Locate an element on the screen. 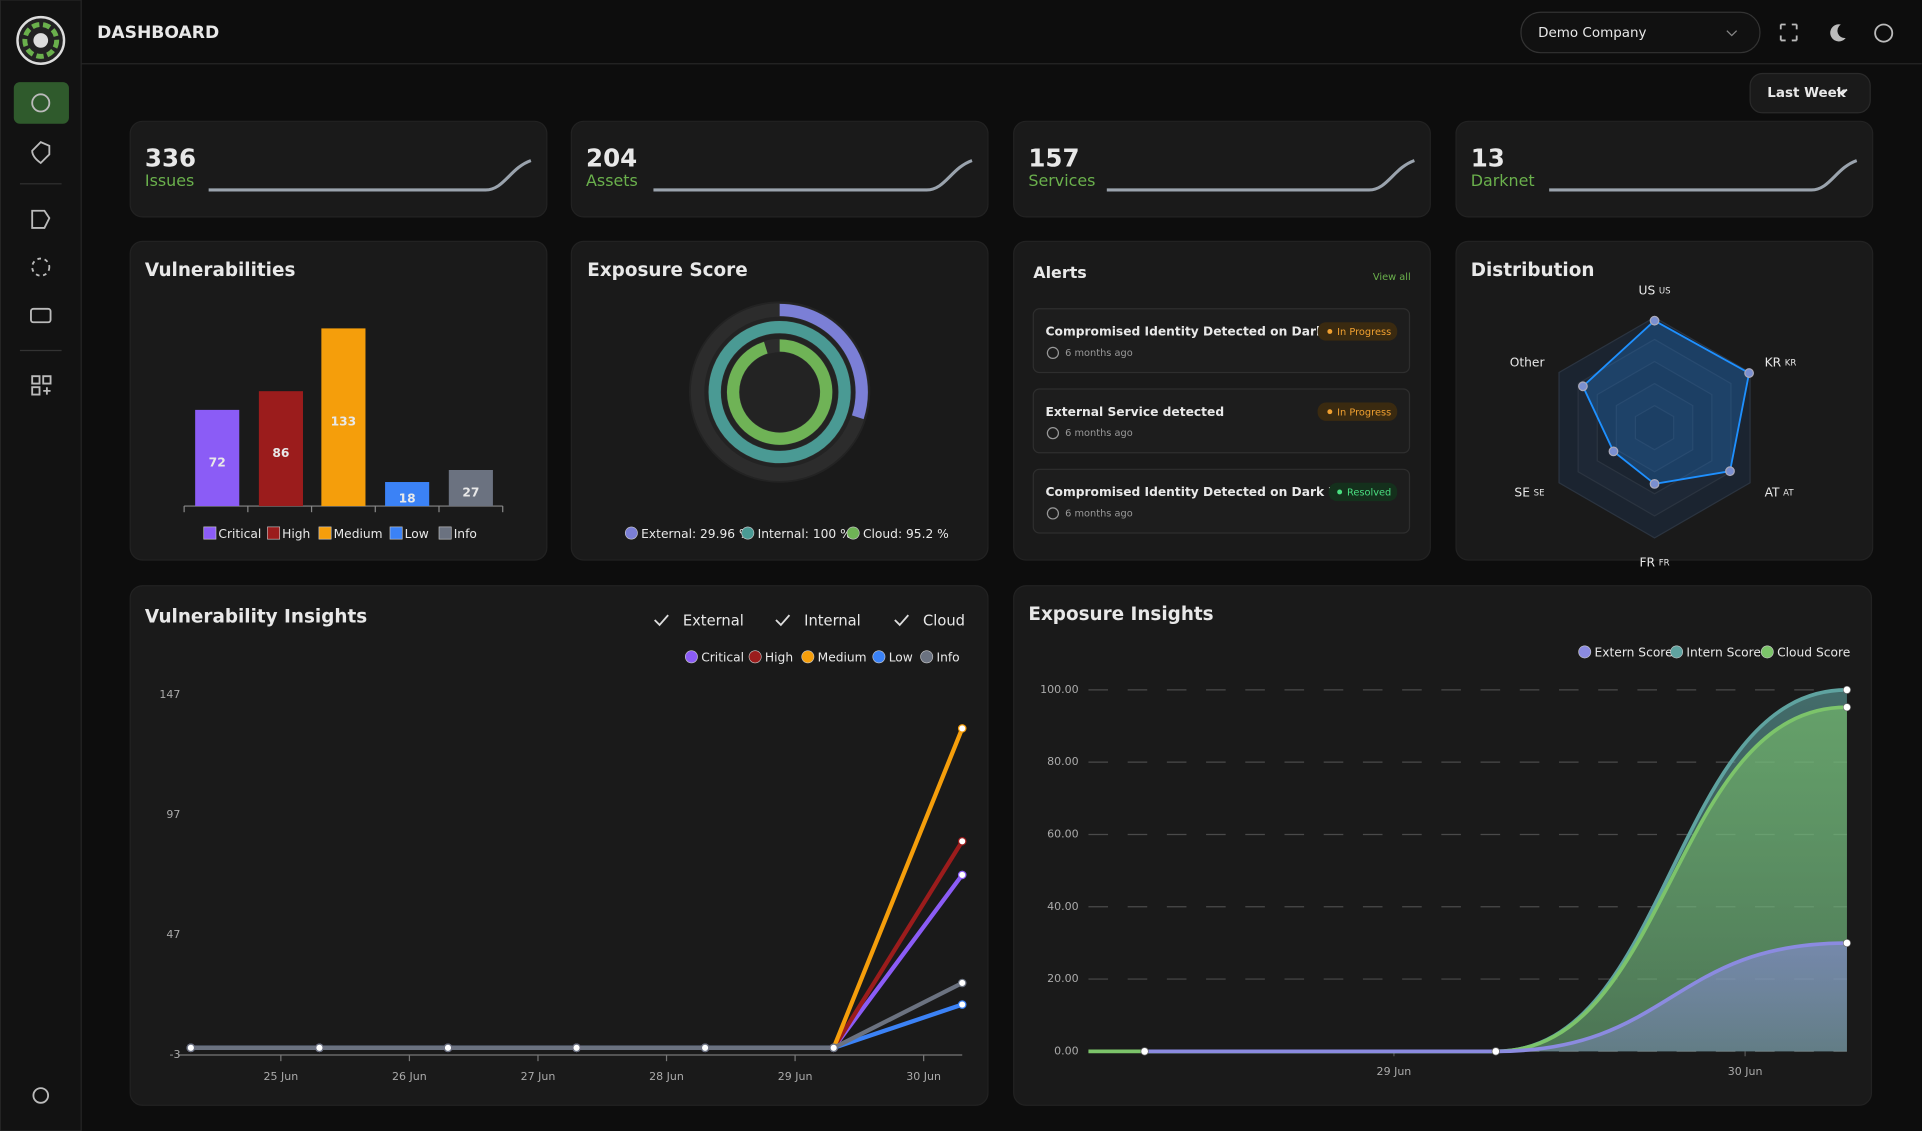 Image resolution: width=1922 pixels, height=1131 pixels. x-tick-label: 29 Jun is located at coordinates (795, 1076).